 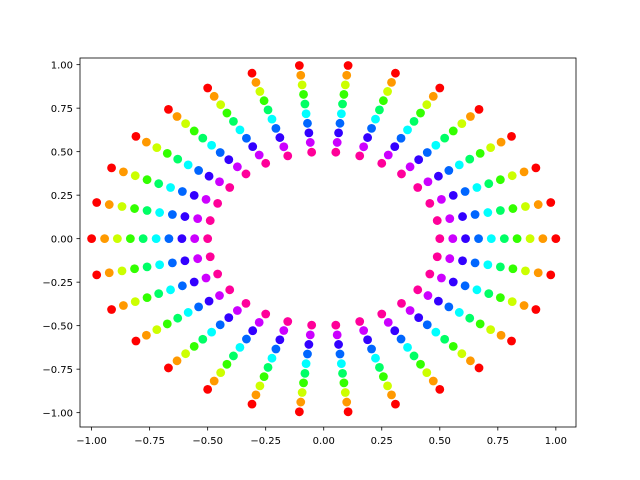 I want to click on x-tick-label: −0.50, so click(x=207, y=441).